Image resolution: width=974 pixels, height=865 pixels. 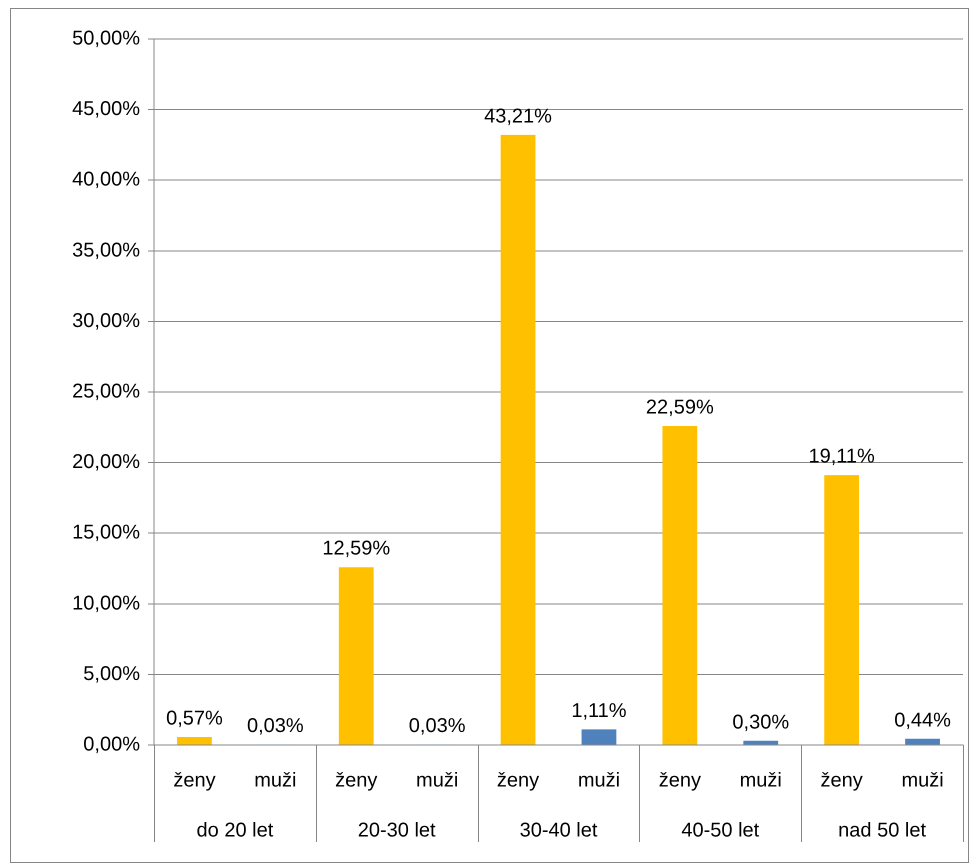 What do you see at coordinates (356, 549) in the screenshot?
I see `data-label: 12,59%` at bounding box center [356, 549].